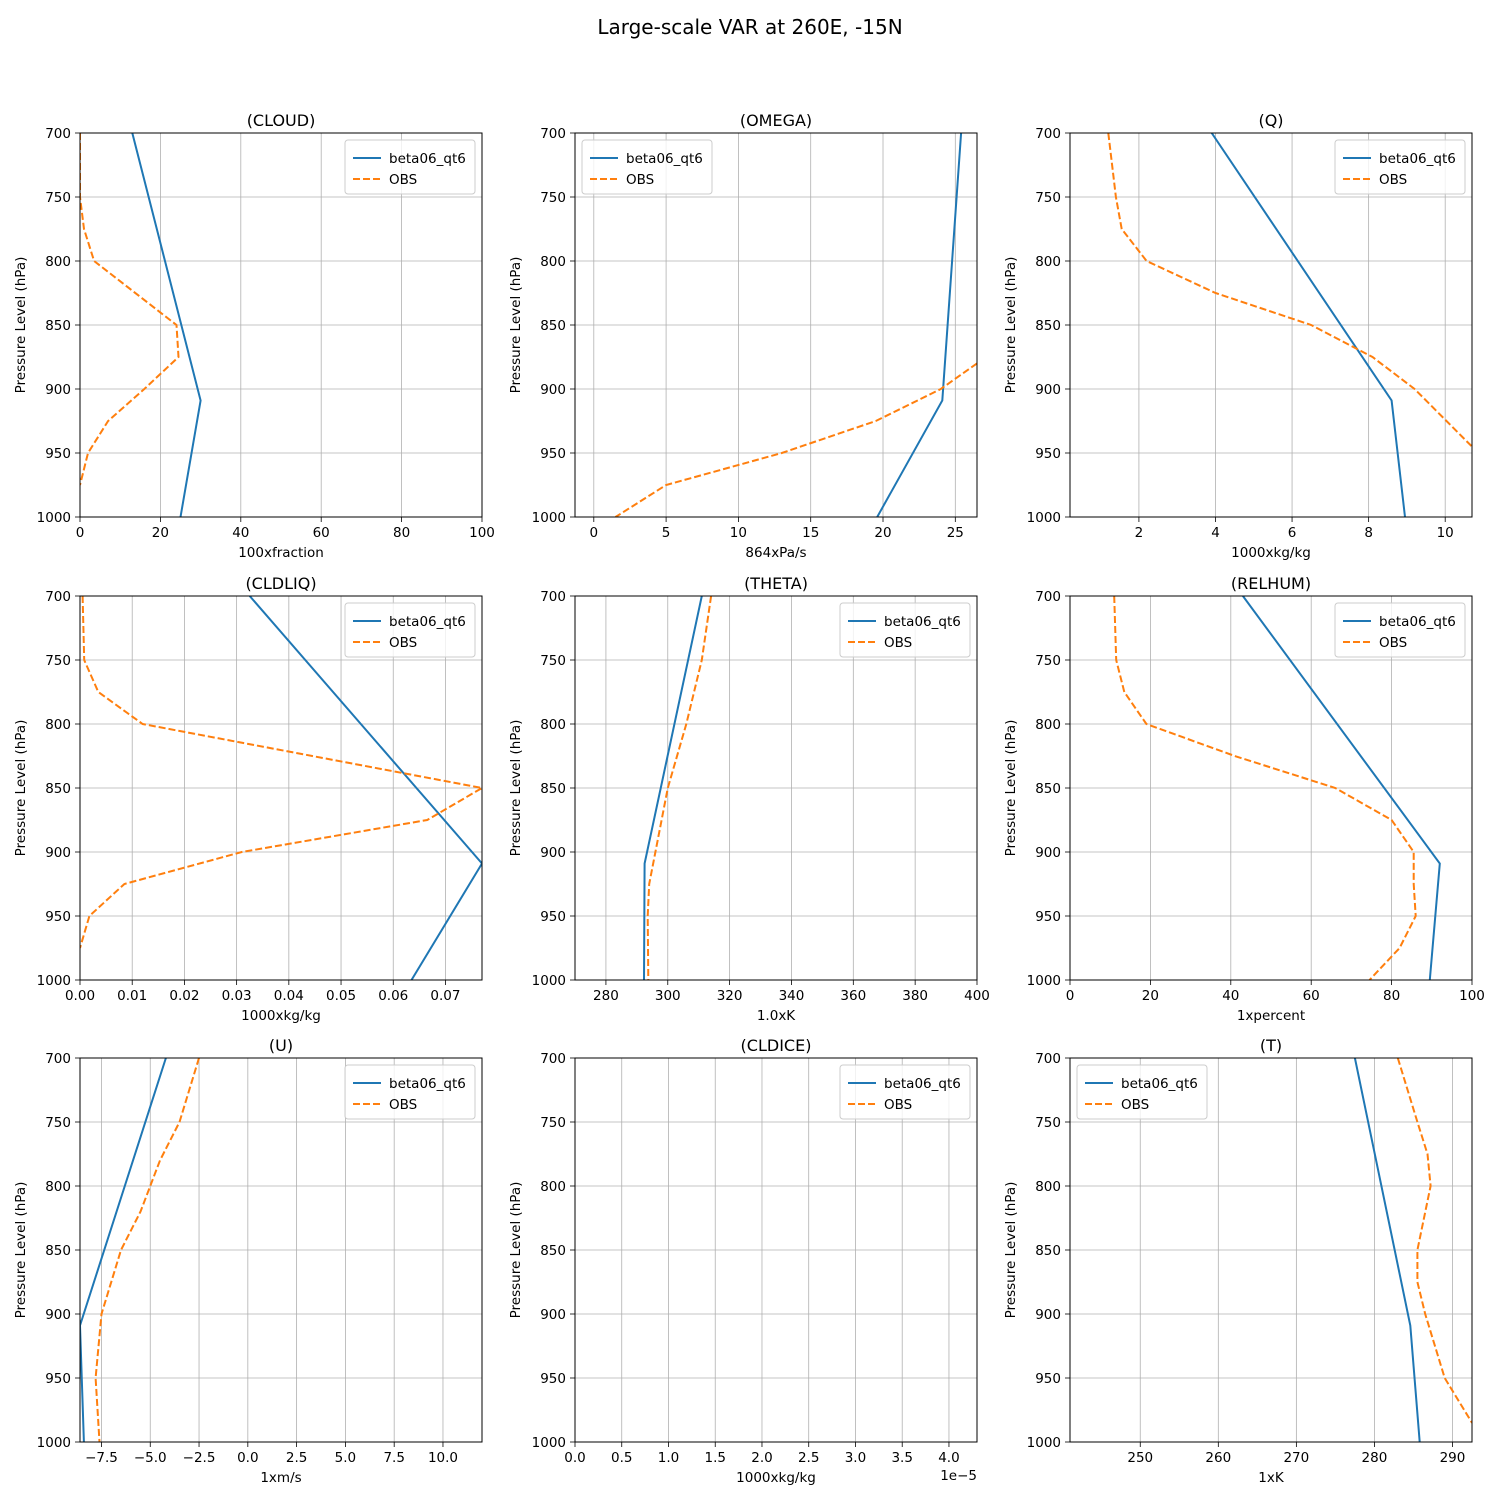 This screenshot has width=1500, height=1500. Describe the element at coordinates (280, 1478) in the screenshot. I see `x-axis-label: 1xm/s` at that location.